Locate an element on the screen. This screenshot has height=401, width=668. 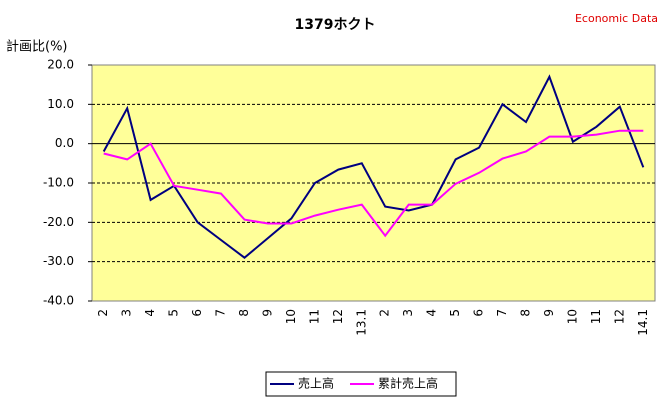
y-tick-label: -10.0 is located at coordinates (58, 183).